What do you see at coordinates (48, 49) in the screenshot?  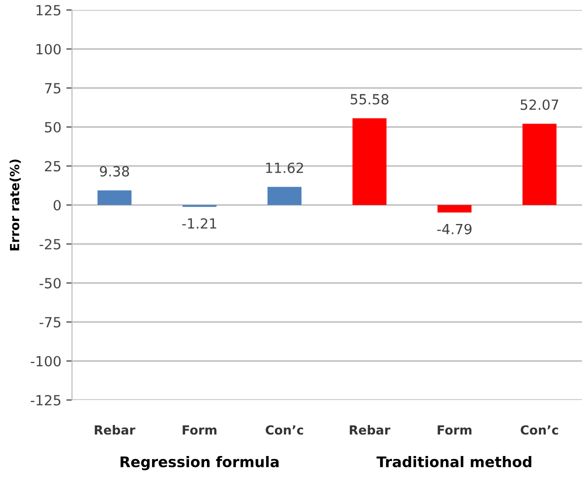 I see `y-tick-label: 100` at bounding box center [48, 49].